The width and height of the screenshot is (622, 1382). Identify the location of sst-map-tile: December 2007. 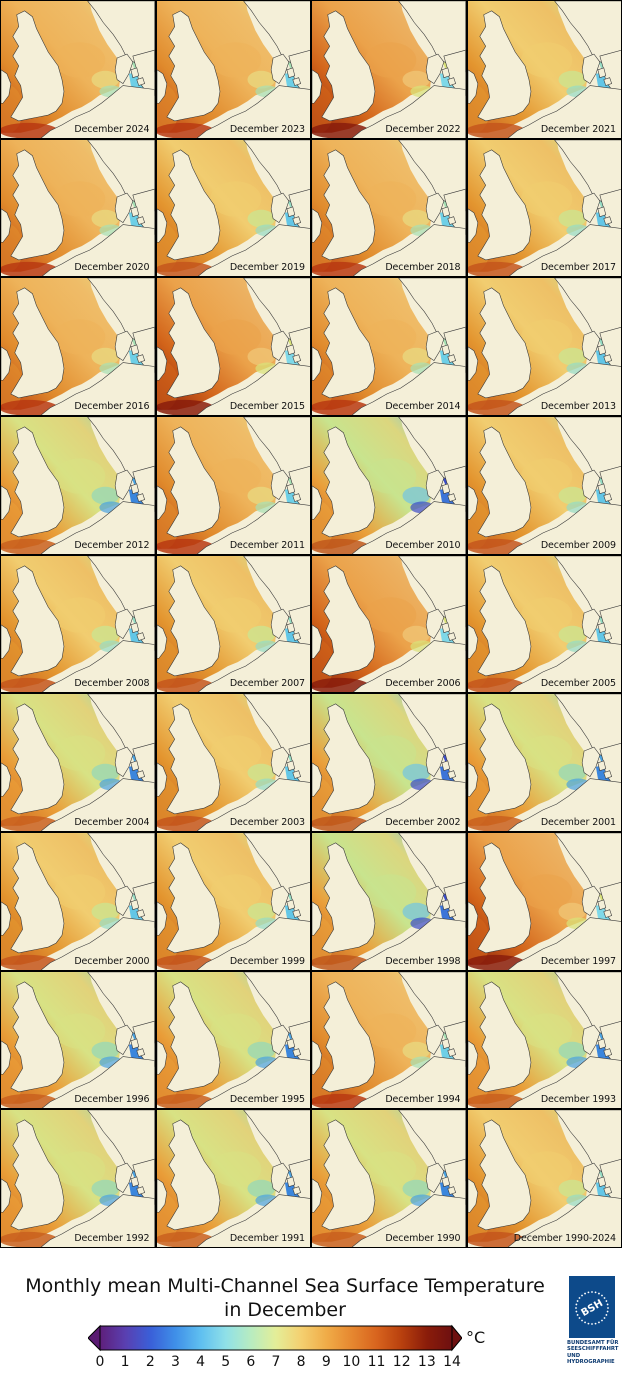
(233, 624).